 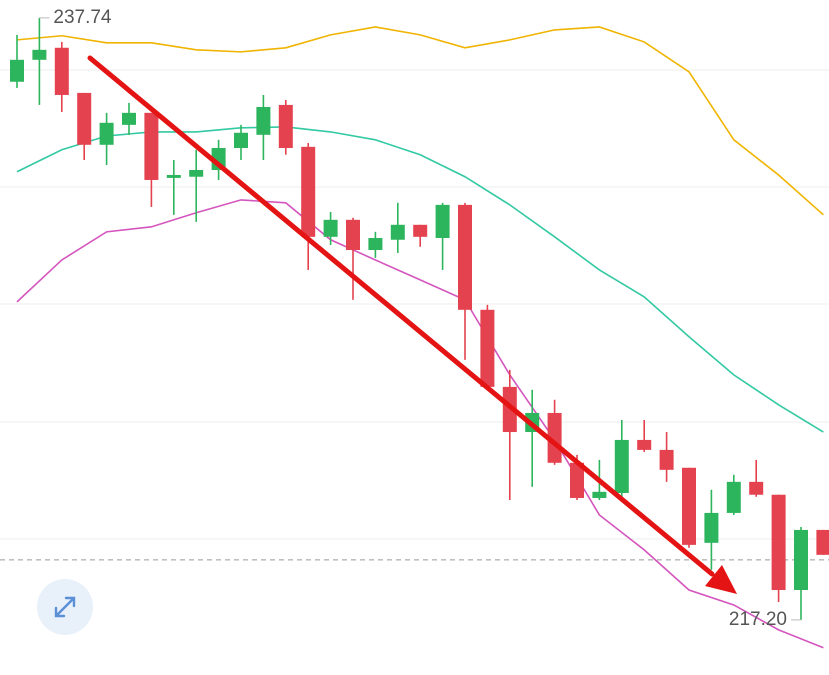 I want to click on expand-icon, so click(x=65, y=607).